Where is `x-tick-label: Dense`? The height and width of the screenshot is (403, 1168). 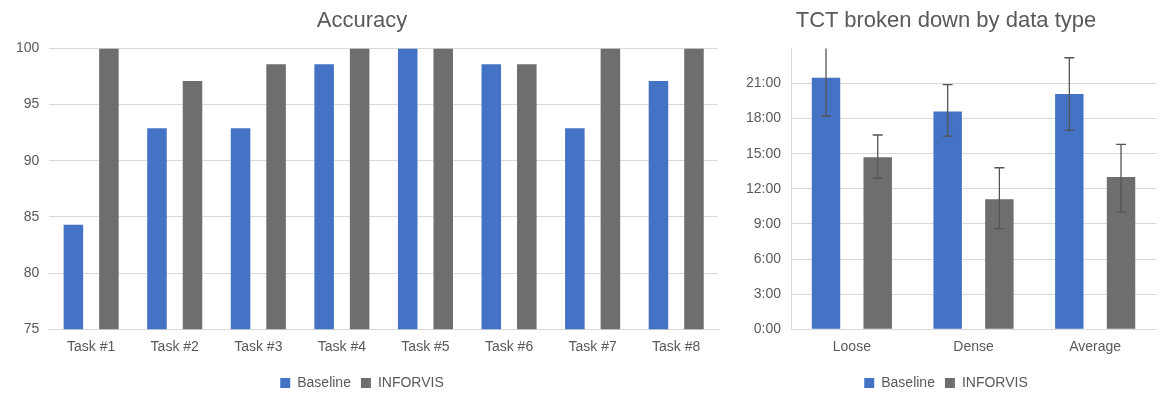
x-tick-label: Dense is located at coordinates (973, 346).